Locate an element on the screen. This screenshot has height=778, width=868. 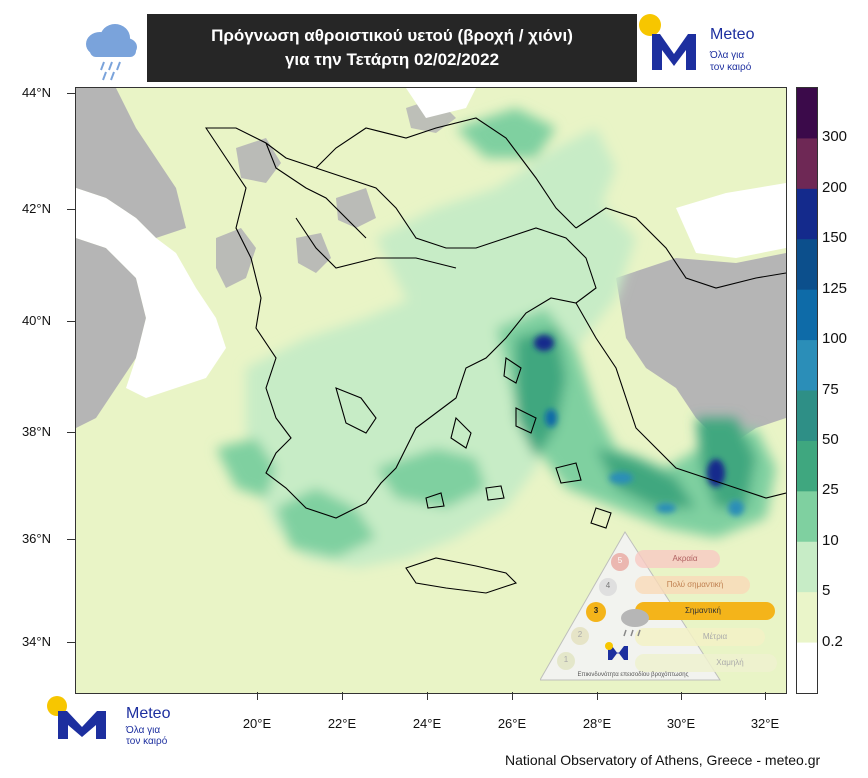
level-2-text: Μέτρια is located at coordinates (715, 636).